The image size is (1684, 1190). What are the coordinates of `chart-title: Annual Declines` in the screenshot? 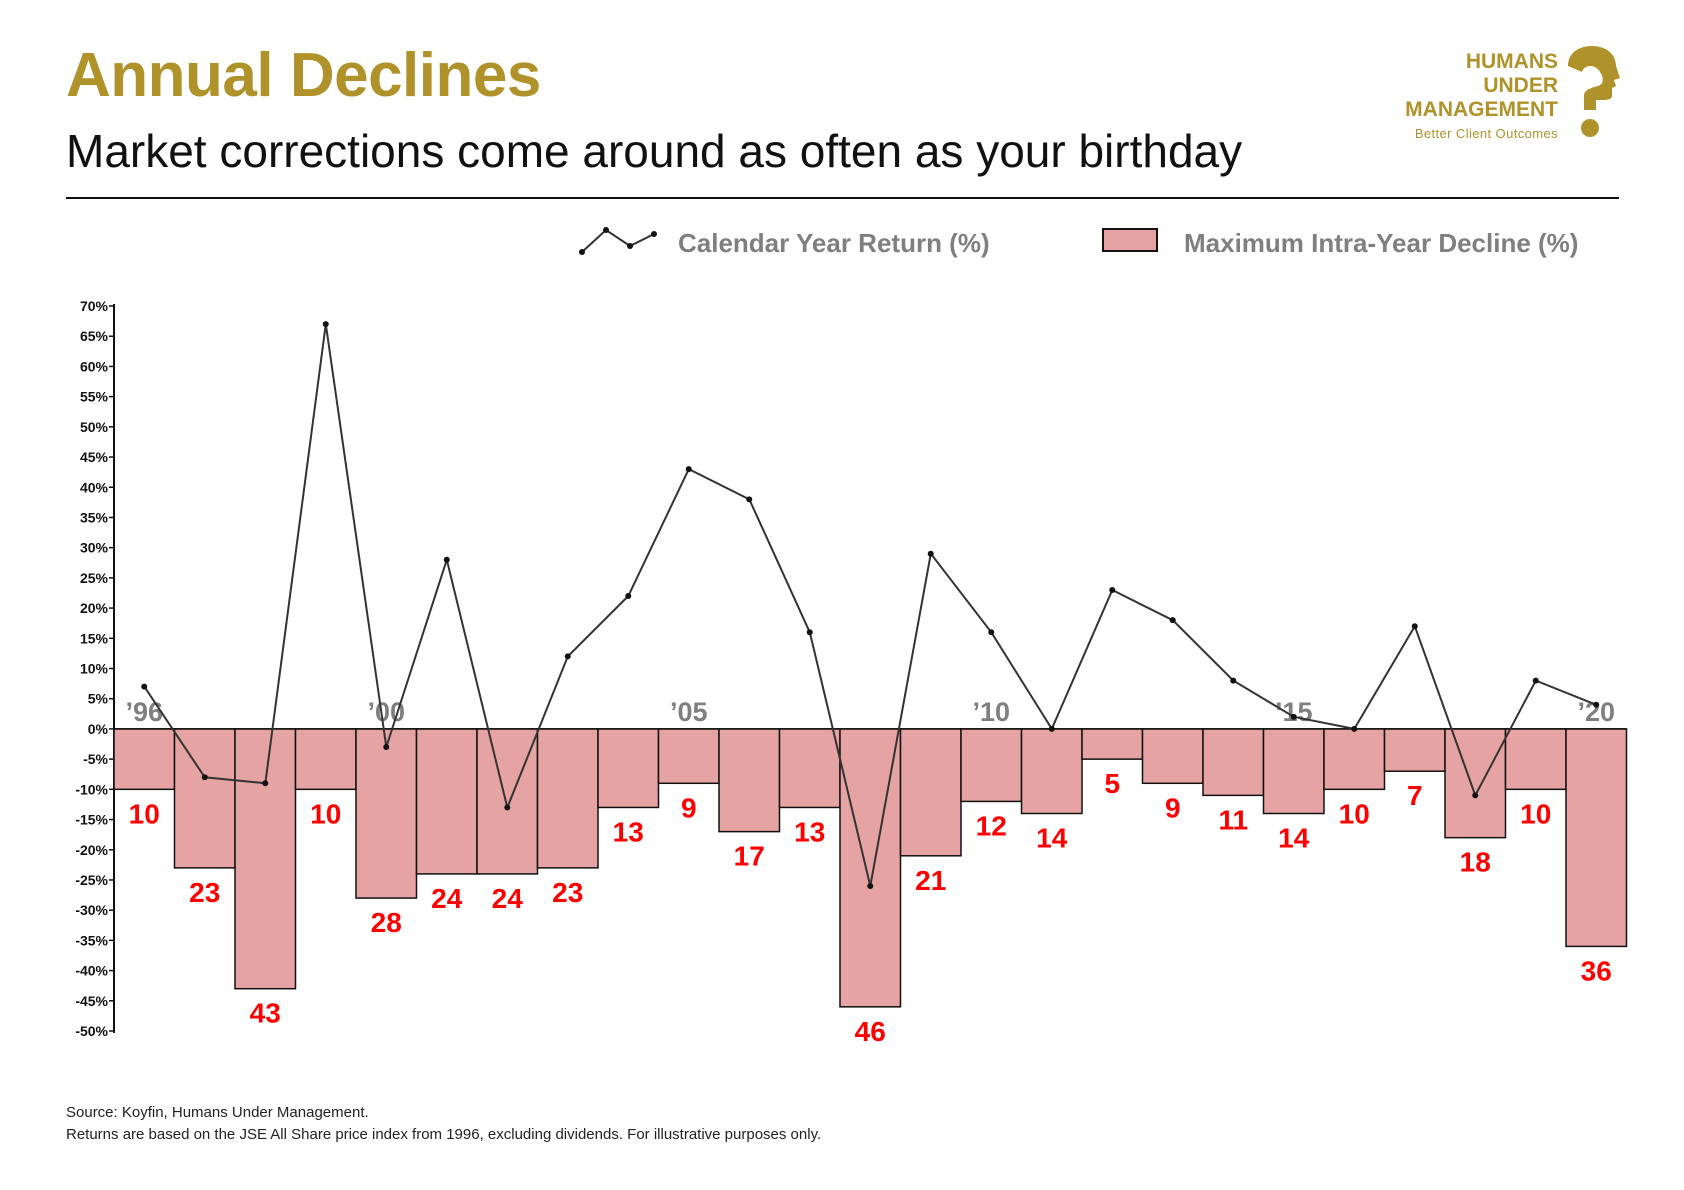 It's located at (303, 75).